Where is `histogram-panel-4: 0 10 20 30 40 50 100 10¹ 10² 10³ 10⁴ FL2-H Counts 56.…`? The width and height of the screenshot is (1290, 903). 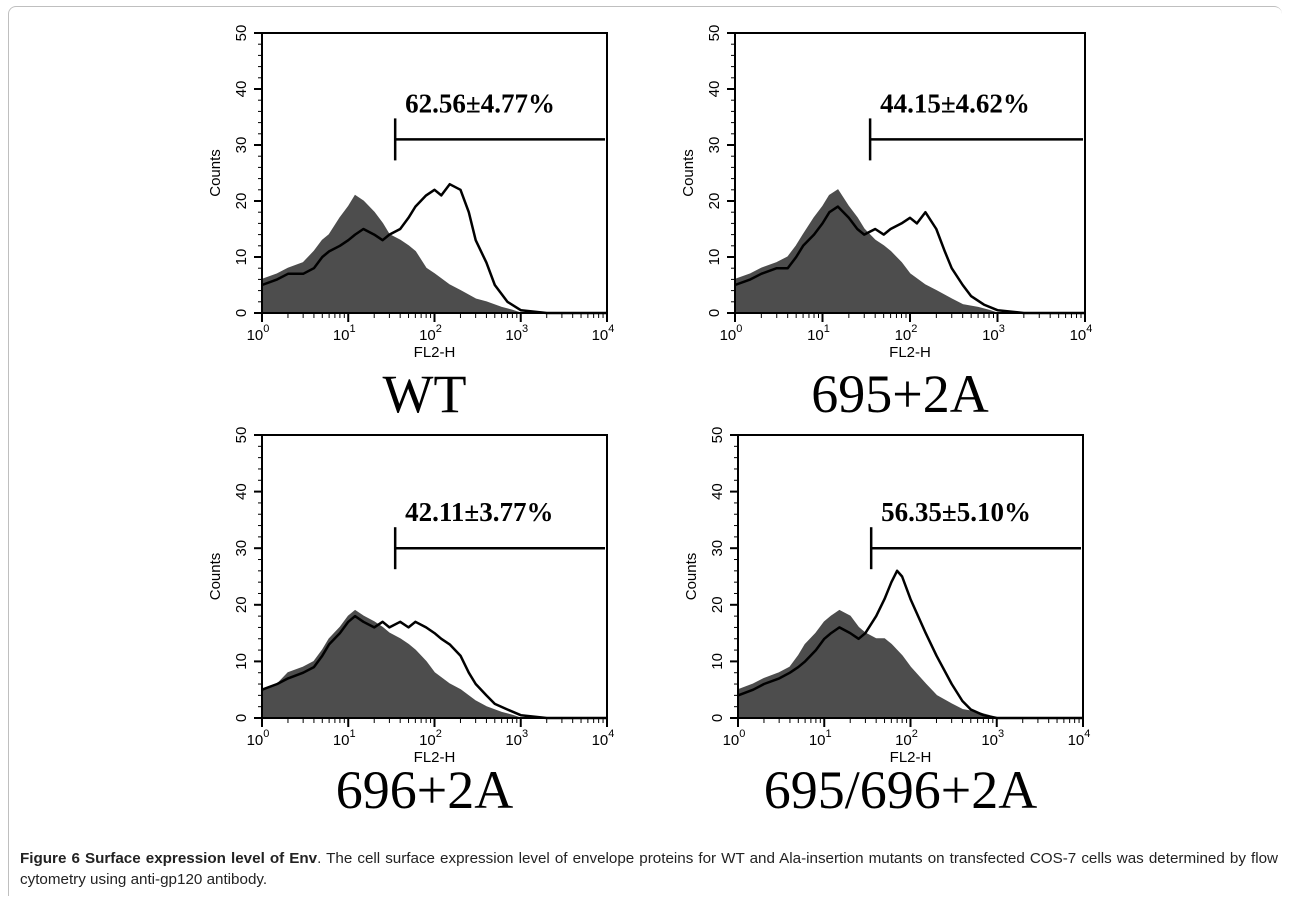
histogram-panel-4: 0 10 20 30 40 50 100 10¹ 10² 10³ 10⁴ FL2-H Counts 56.… is located at coordinates (886, 623).